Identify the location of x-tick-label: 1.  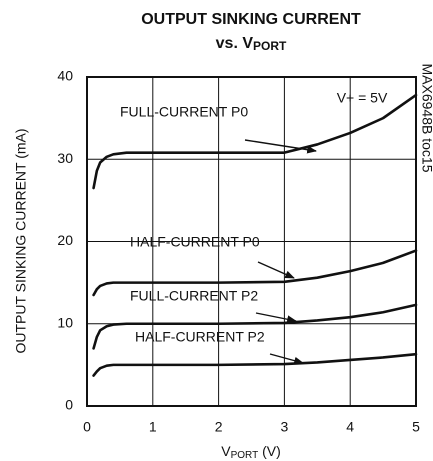
(153, 427).